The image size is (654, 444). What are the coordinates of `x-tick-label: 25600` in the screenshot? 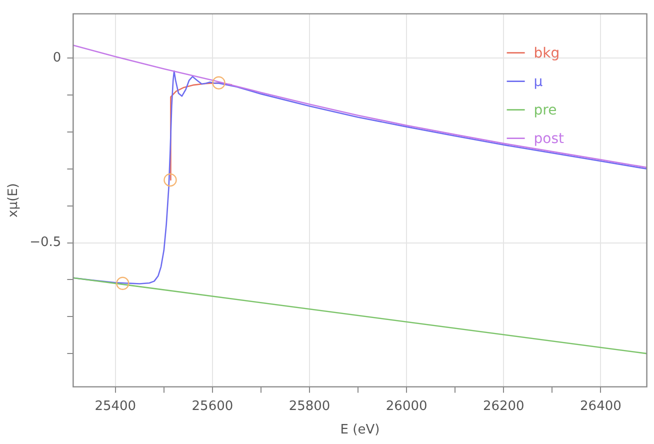 It's located at (213, 406).